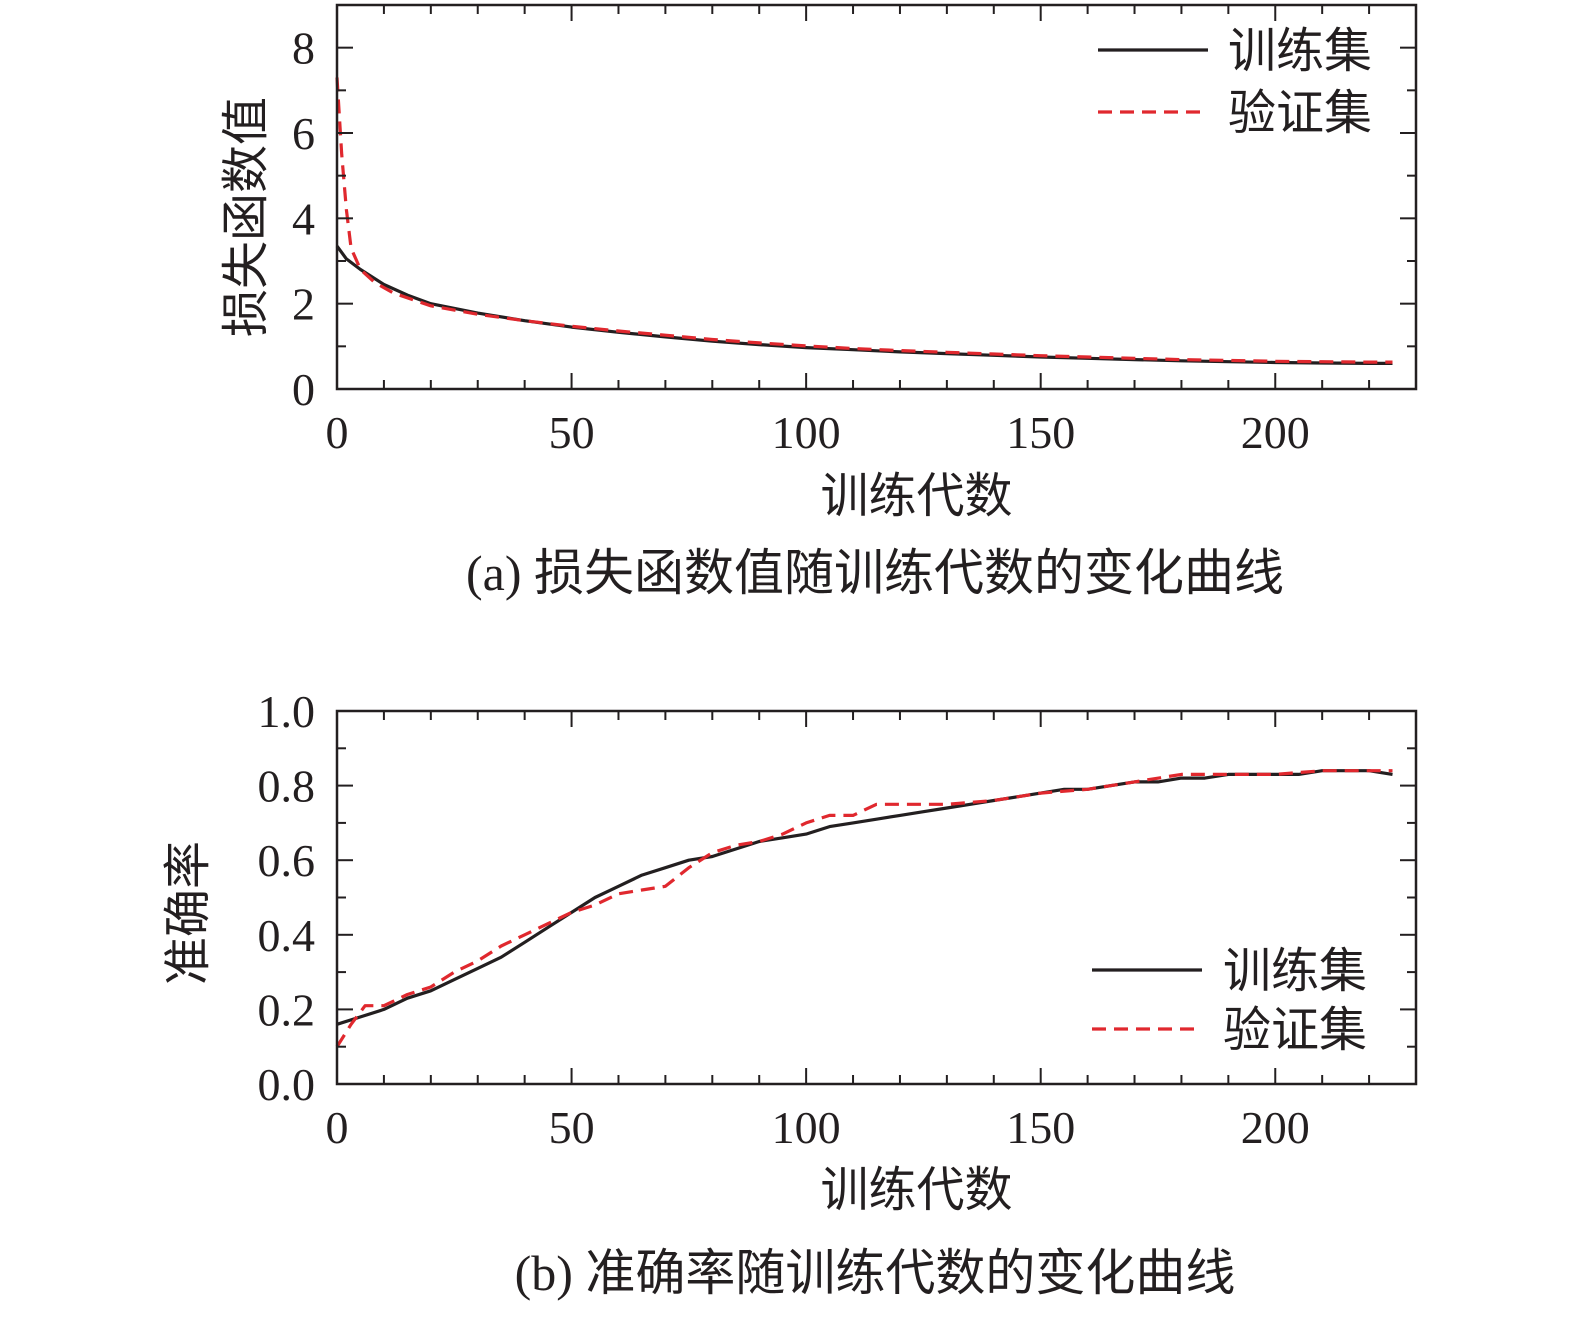  What do you see at coordinates (875, 573) in the screenshot?
I see `figure-caption: (a) 损失函数值随训练代数的变化曲线` at bounding box center [875, 573].